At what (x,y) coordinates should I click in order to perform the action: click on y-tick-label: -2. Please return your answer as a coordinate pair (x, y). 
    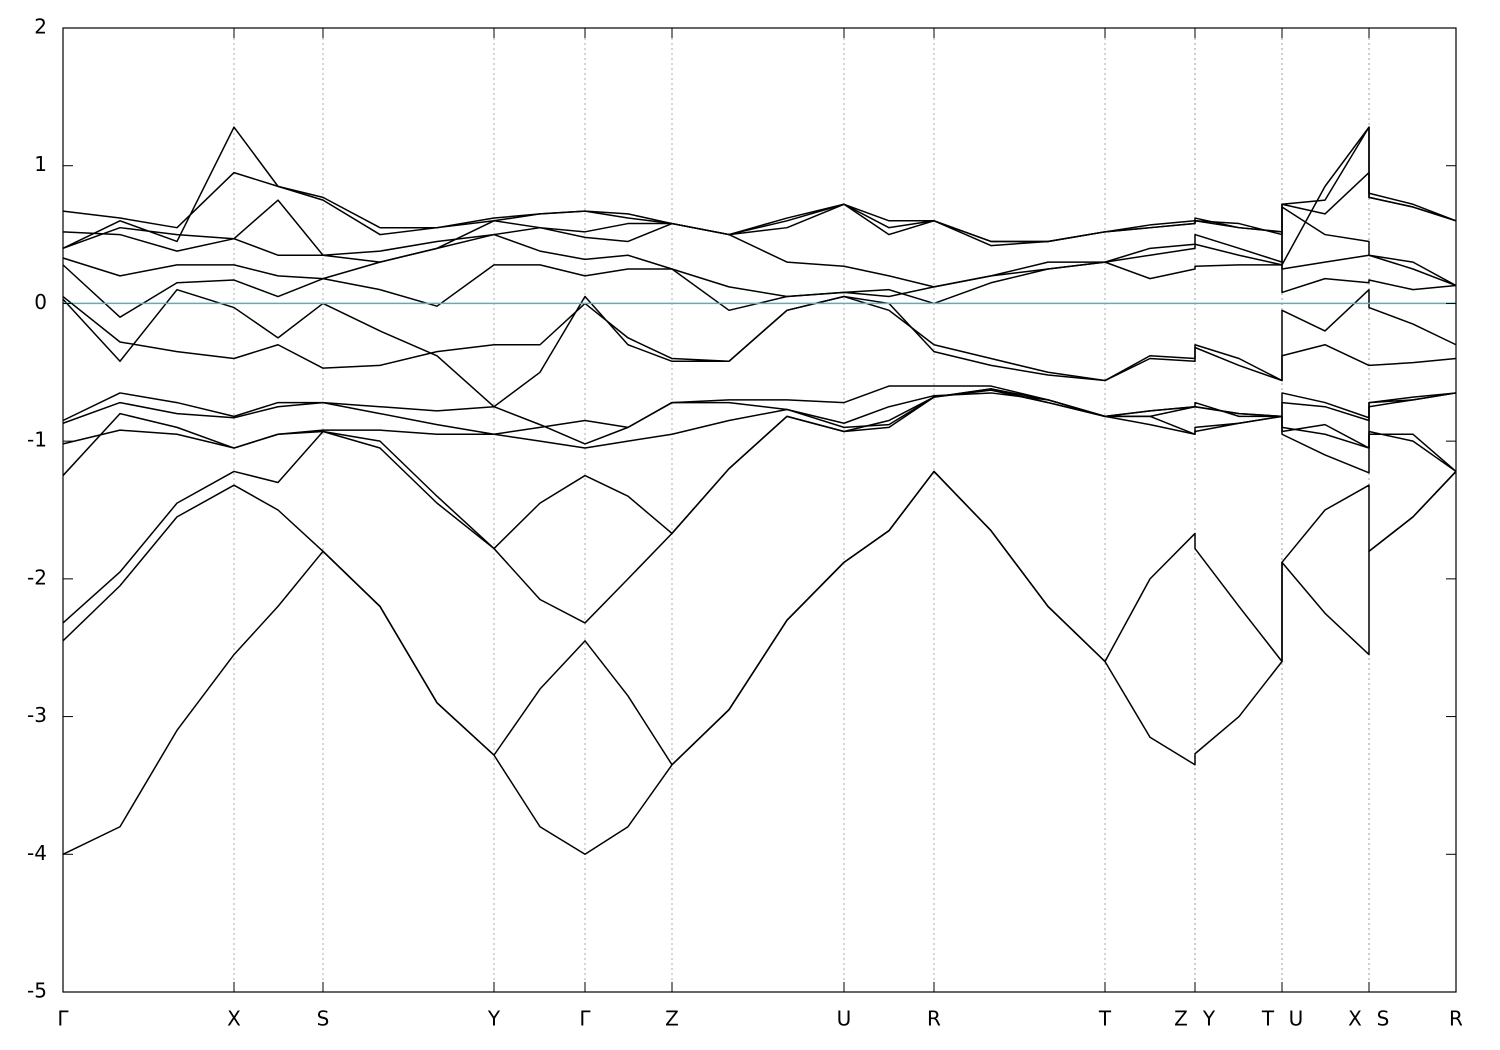
    Looking at the image, I should click on (37, 577).